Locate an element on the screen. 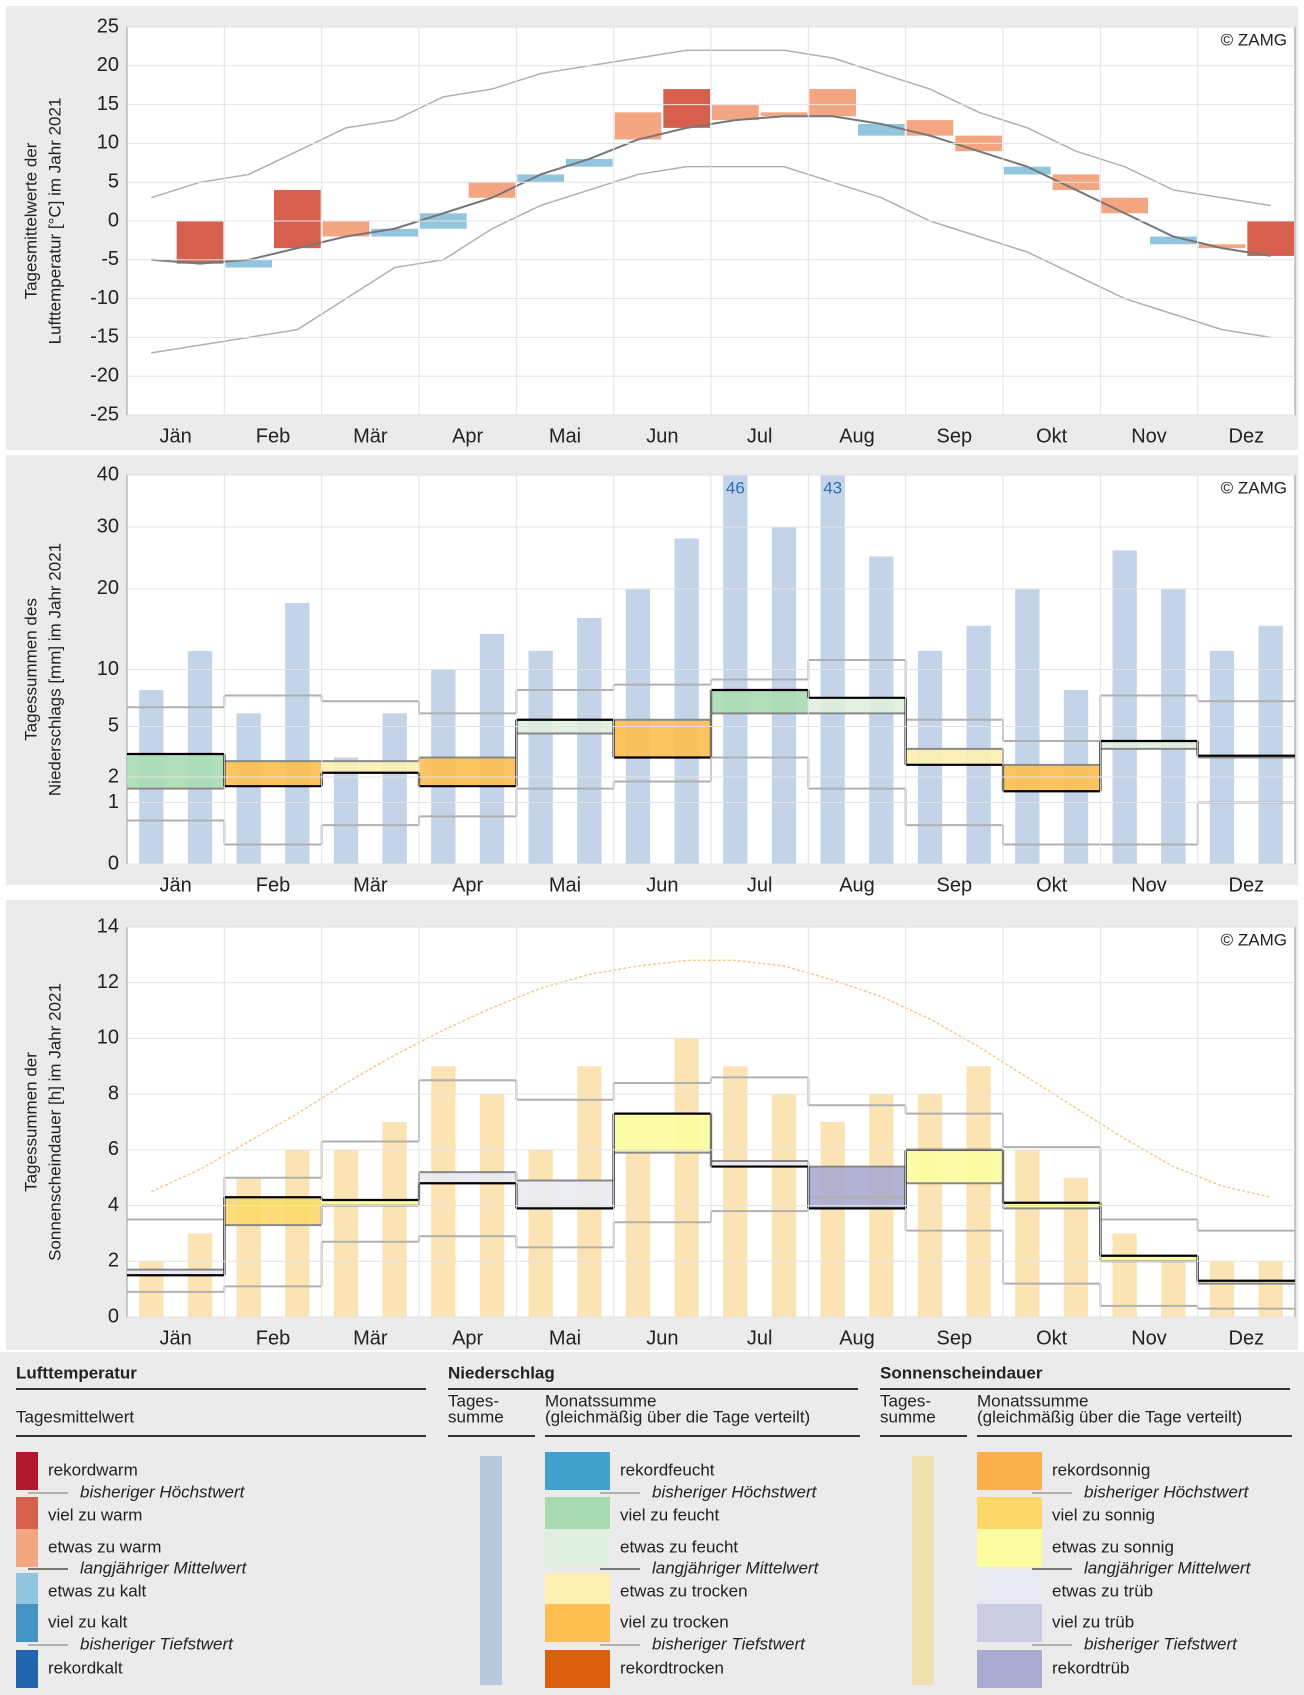 This screenshot has width=1304, height=1695. legend-label: etwas zu warm is located at coordinates (104, 1546).